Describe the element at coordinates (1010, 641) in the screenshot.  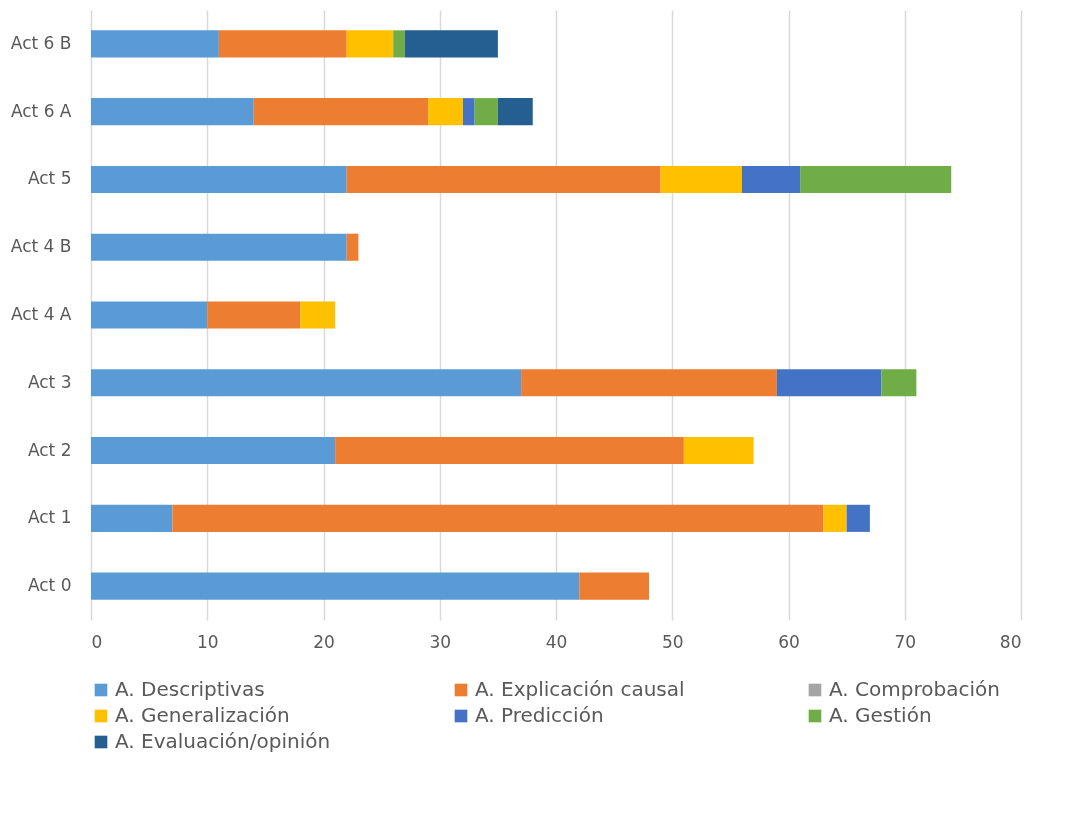
I see `x-tick-label: 80` at that location.